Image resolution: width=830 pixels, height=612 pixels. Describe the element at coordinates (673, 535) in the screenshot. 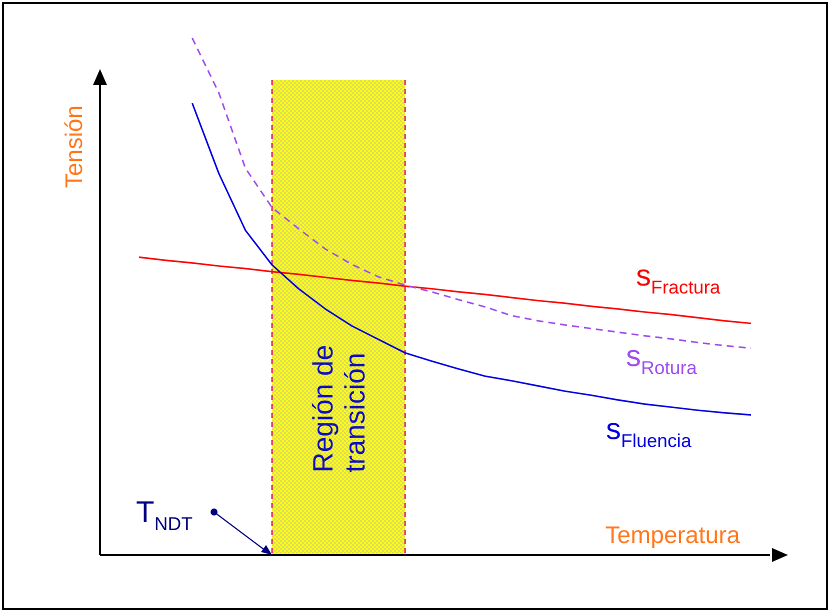

I see `x-axis-title: Temperatura` at that location.